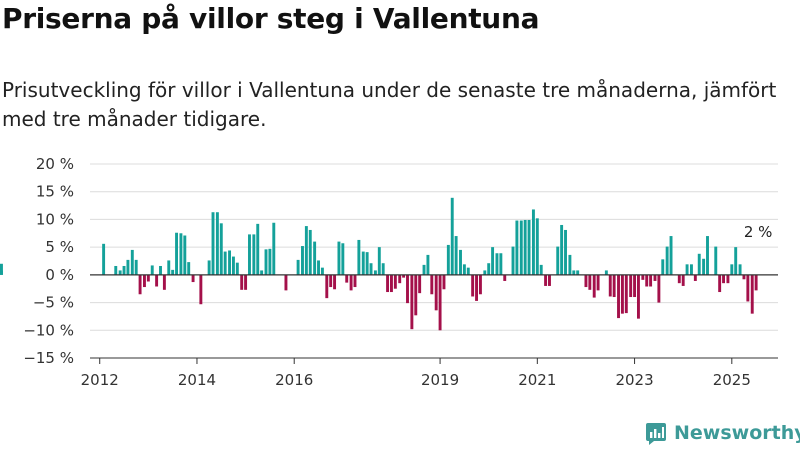 The image size is (800, 450). Describe the element at coordinates (758, 232) in the screenshot. I see `latest-value-annotation: 2 %` at that location.